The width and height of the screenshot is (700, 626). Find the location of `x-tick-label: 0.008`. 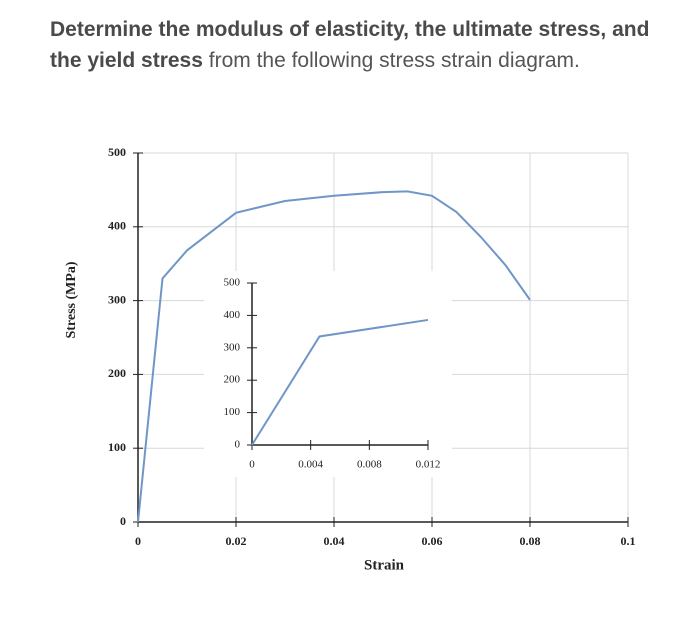

x-tick-label: 0.008 is located at coordinates (369, 465).